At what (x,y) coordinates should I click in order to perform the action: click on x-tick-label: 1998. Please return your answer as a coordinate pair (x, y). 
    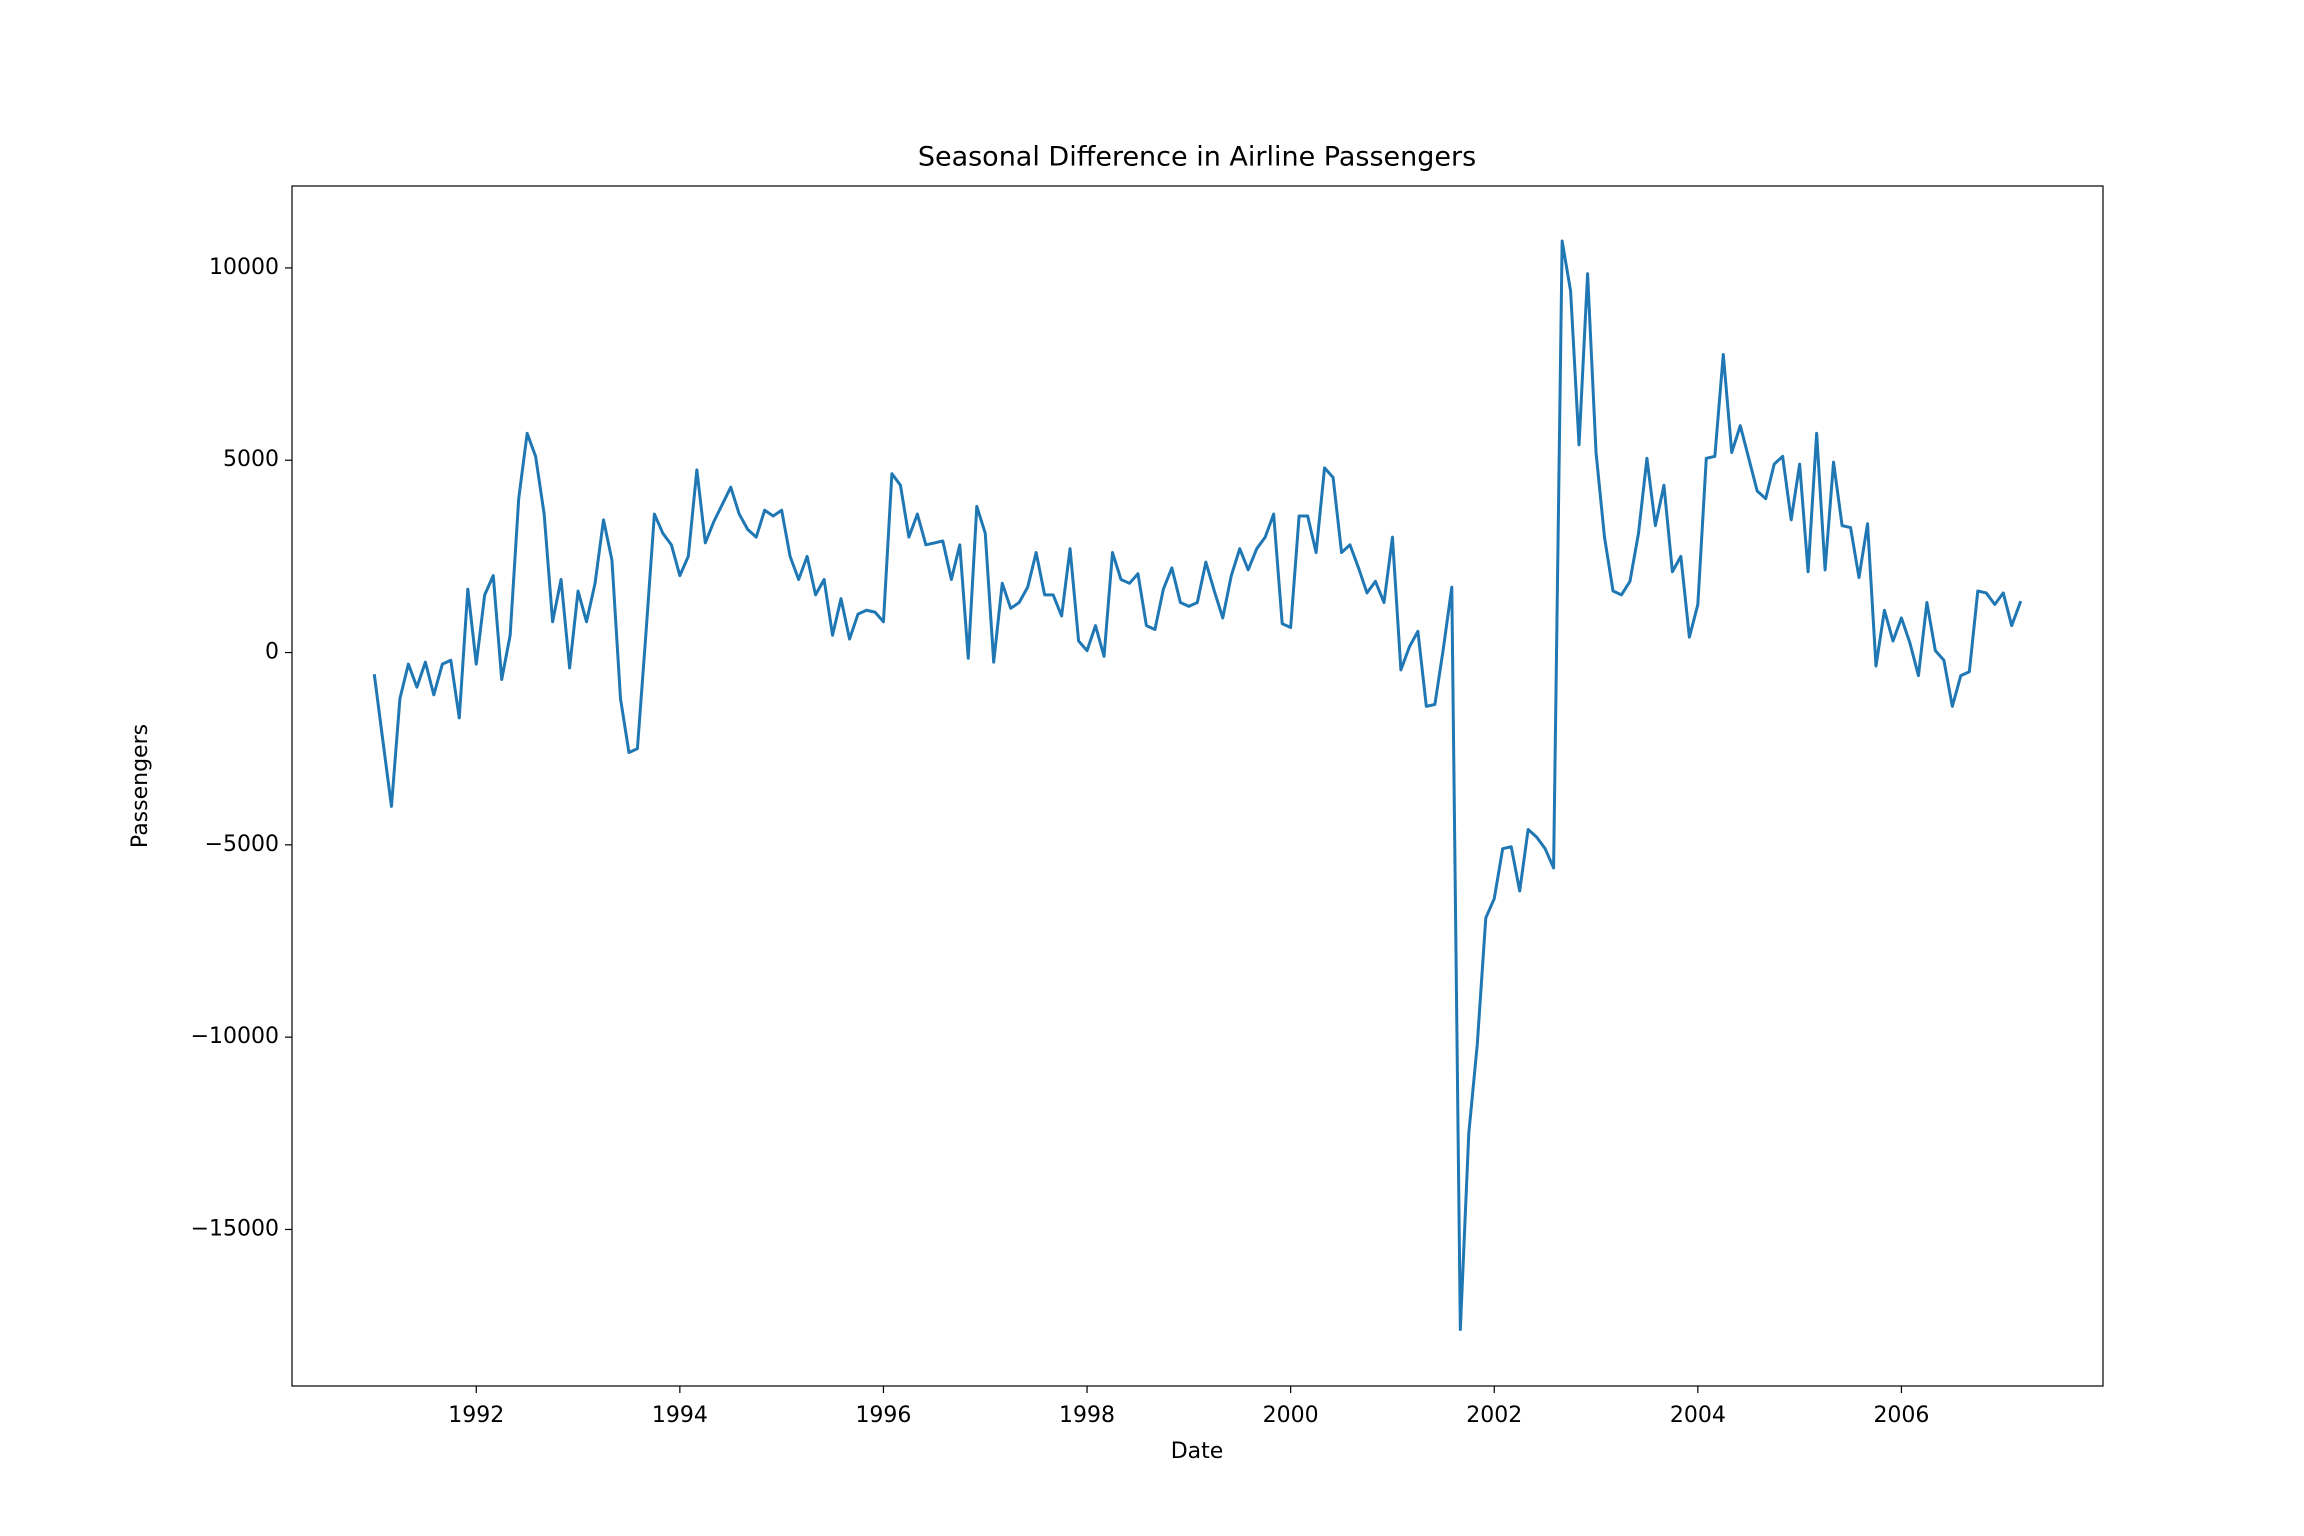
    Looking at the image, I should click on (1087, 1415).